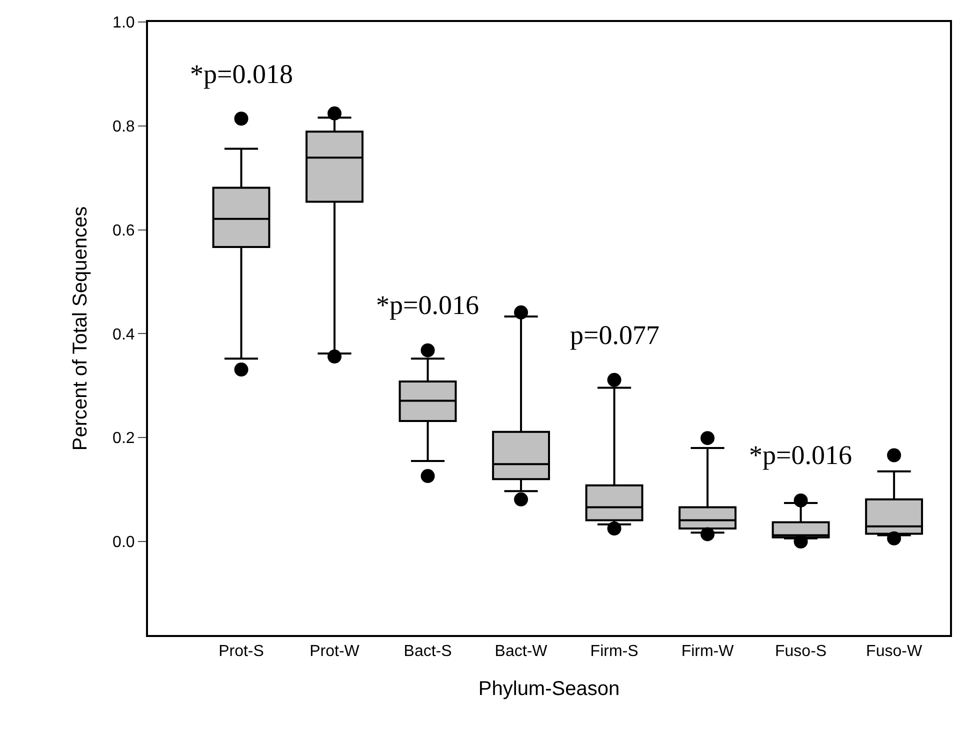 Image resolution: width=980 pixels, height=734 pixels. Describe the element at coordinates (614, 651) in the screenshot. I see `x-tick-label: Firm-S` at that location.